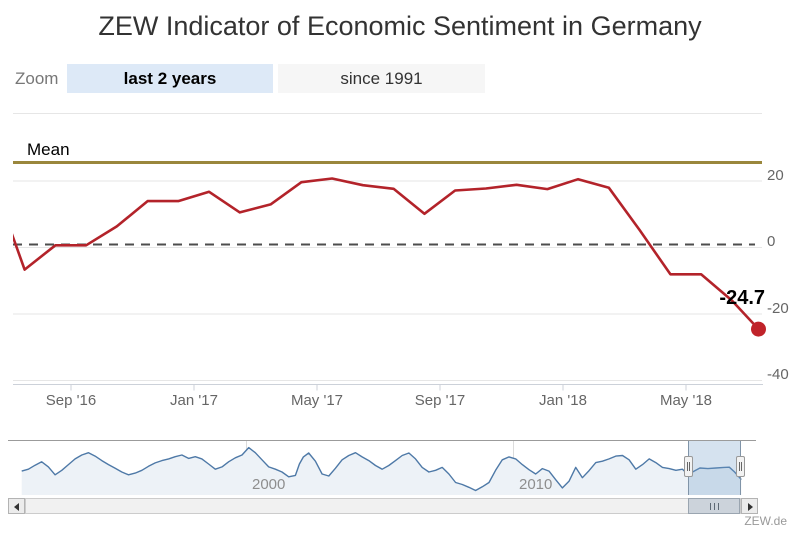 Image resolution: width=800 pixels, height=533 pixels. What do you see at coordinates (714, 506) in the screenshot?
I see `scrollbar-thumb` at bounding box center [714, 506].